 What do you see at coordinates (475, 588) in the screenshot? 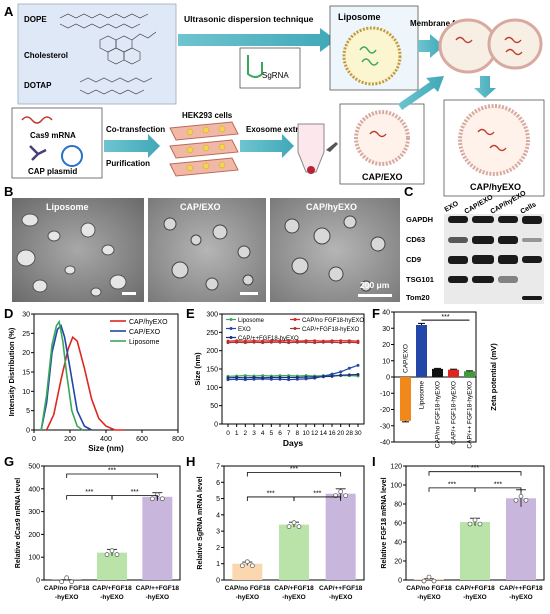
I see `x-tick-label: CAP/+FGF18` at bounding box center [475, 588].